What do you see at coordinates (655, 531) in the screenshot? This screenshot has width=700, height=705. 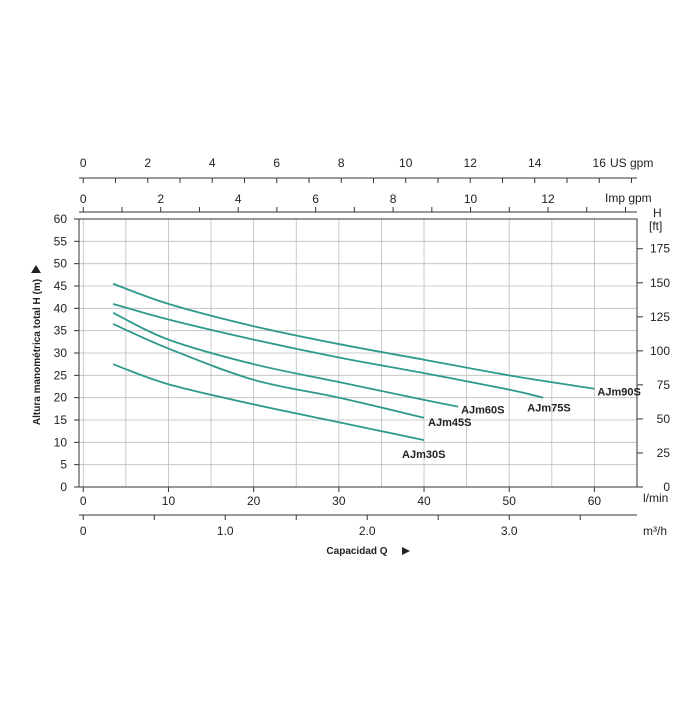 I see `x-axis-unit-m3h: m³/h` at bounding box center [655, 531].